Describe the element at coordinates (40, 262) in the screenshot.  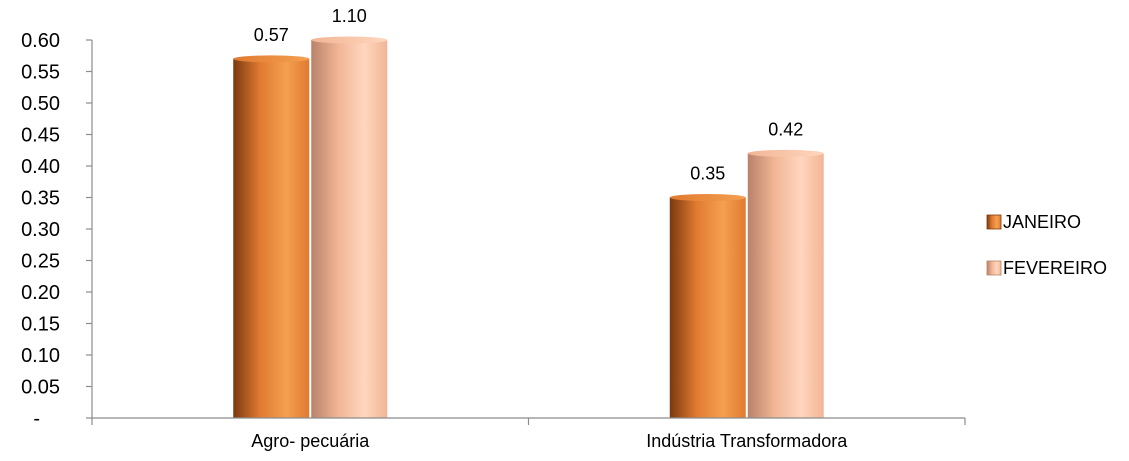
I see `y-tick-label: 0.25` at that location.